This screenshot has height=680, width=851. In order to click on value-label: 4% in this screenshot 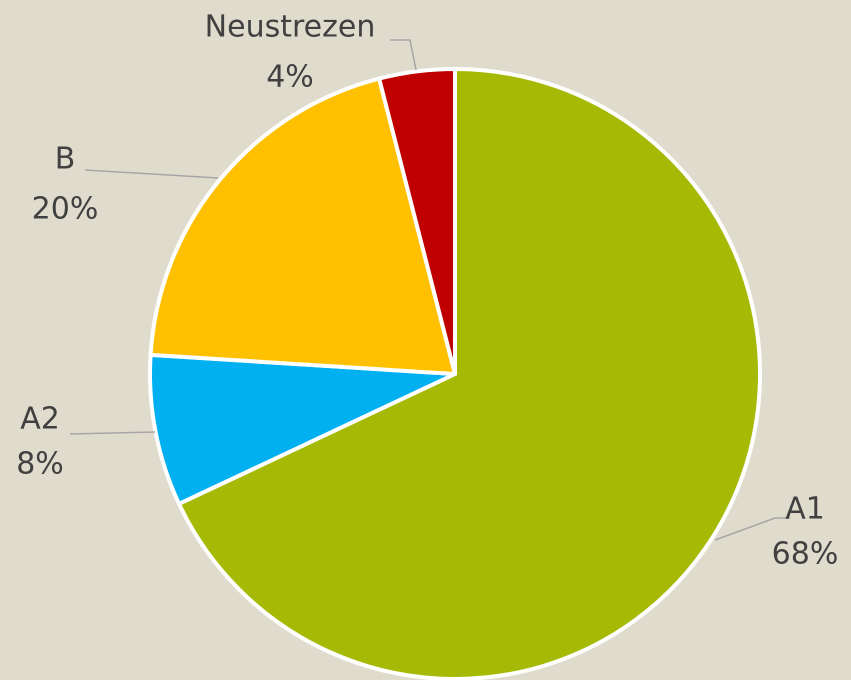, I will do `click(290, 77)`.